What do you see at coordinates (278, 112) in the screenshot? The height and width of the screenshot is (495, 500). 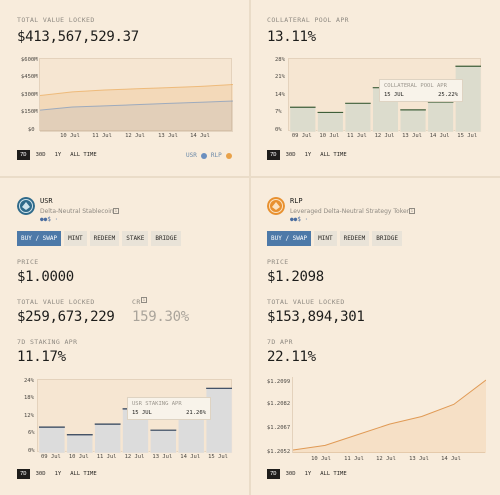 I see `y-tick: 7%` at bounding box center [278, 112].